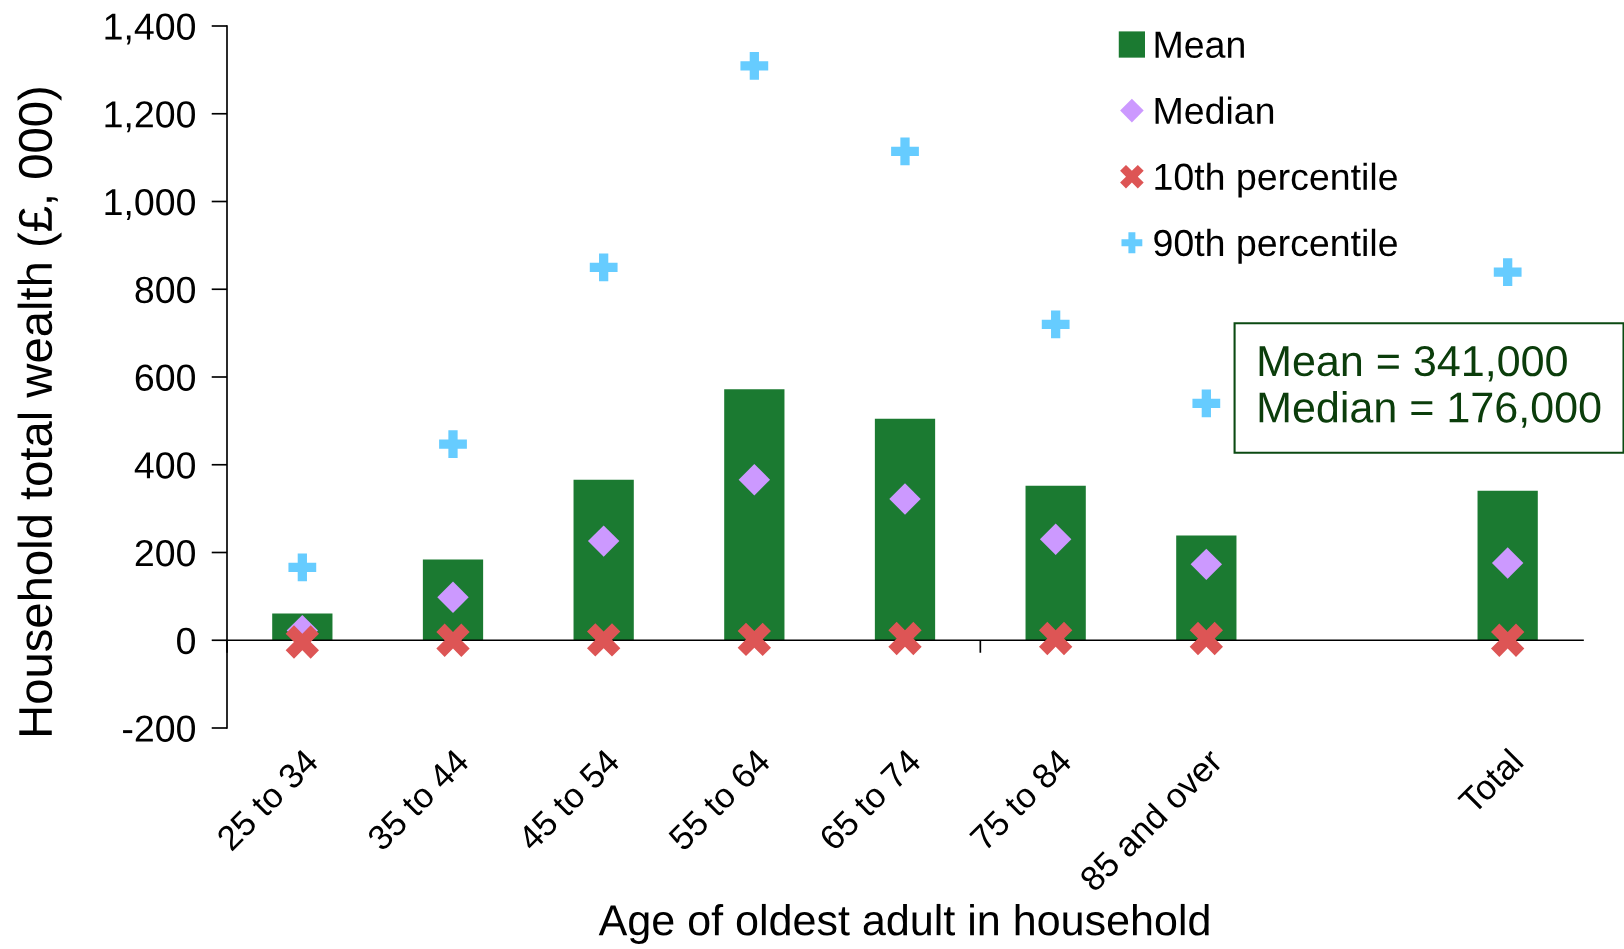 Image resolution: width=1624 pixels, height=949 pixels. What do you see at coordinates (719, 799) in the screenshot?
I see `x-tick-label: 55 to 64` at bounding box center [719, 799].